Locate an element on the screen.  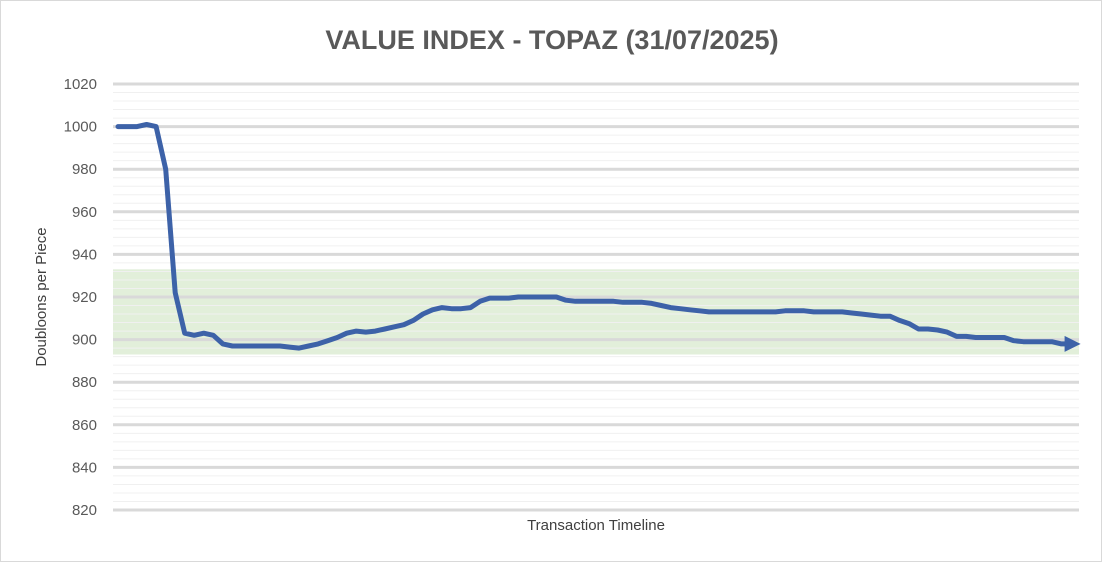
y-tick-label: 1020 is located at coordinates (80, 84).